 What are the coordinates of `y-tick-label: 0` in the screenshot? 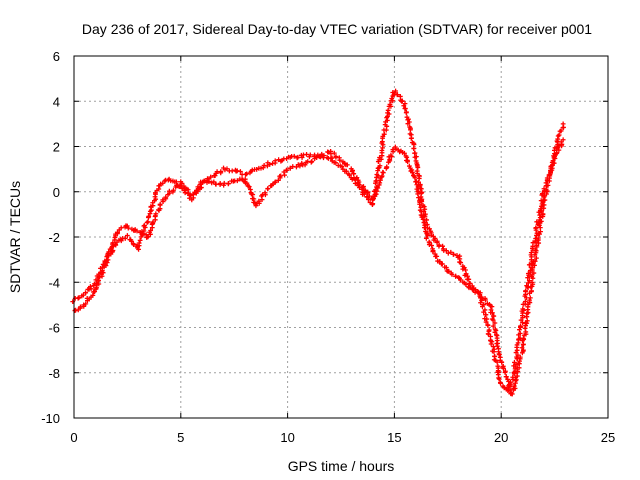 It's located at (56, 192).